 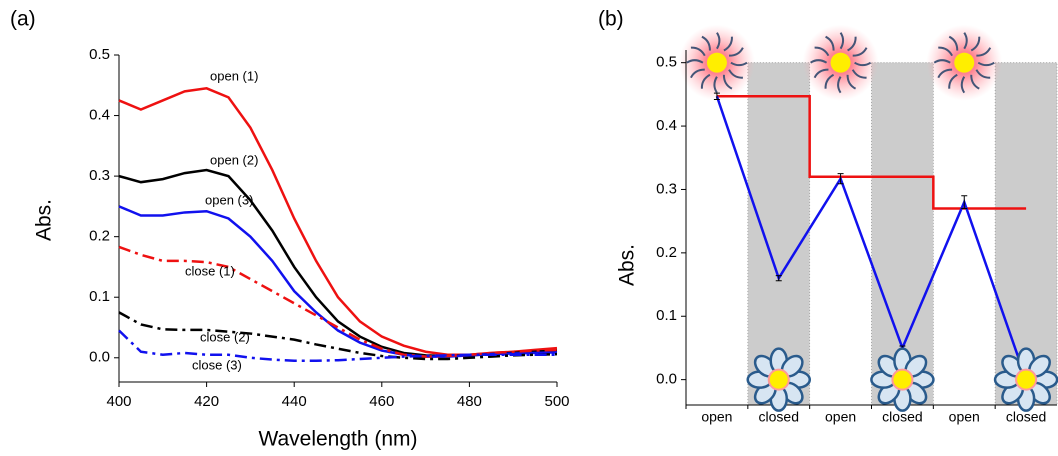 What do you see at coordinates (217, 364) in the screenshot?
I see `series-label: close (3)` at bounding box center [217, 364].